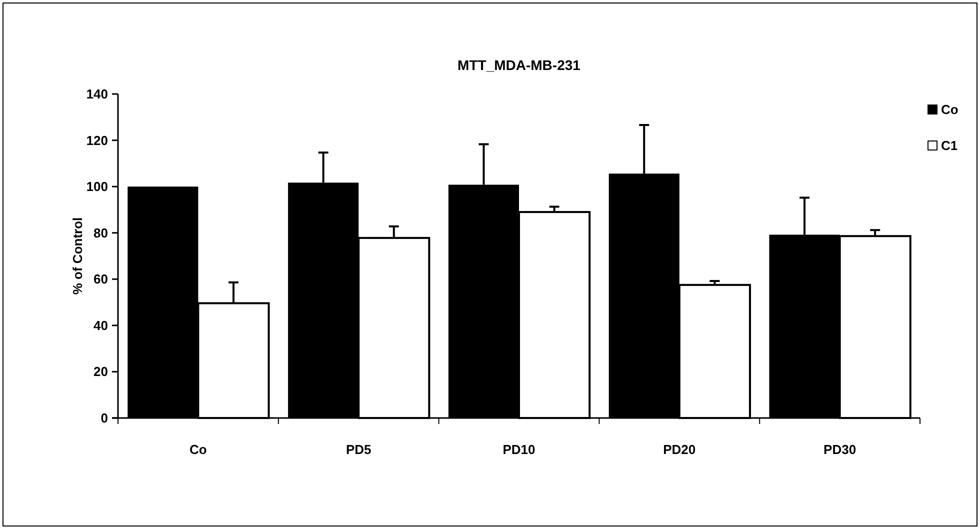 This screenshot has height=529, width=980. What do you see at coordinates (949, 109) in the screenshot?
I see `legend-label: Co` at bounding box center [949, 109].